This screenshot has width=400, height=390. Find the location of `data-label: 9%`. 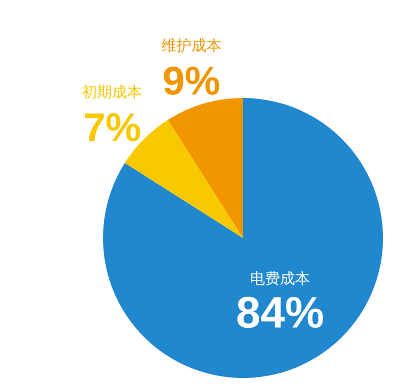

data-label: 9% is located at coordinates (191, 81).